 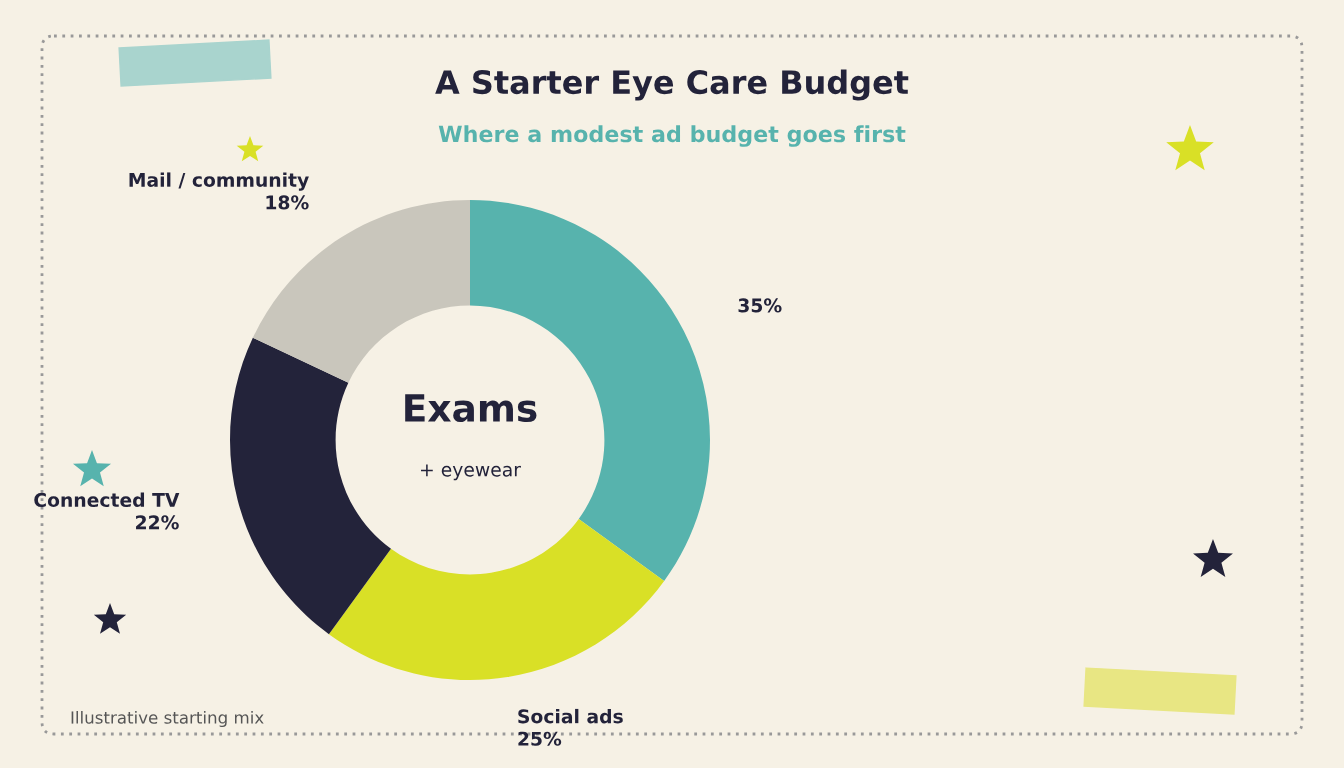 What do you see at coordinates (471, 408) in the screenshot?
I see `text: Exams` at bounding box center [471, 408].